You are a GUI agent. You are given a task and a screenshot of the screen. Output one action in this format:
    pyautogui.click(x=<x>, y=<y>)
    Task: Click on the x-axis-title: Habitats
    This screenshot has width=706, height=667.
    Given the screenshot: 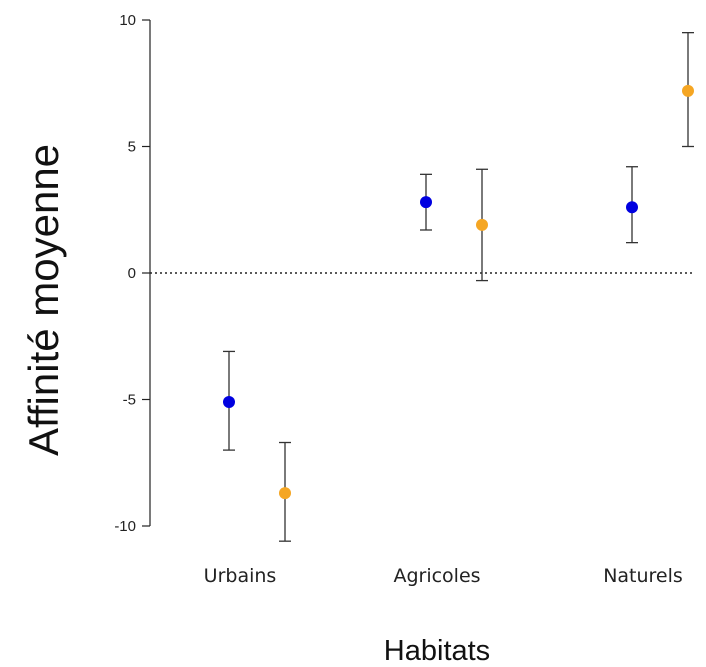 What is the action you would take?
    pyautogui.click(x=437, y=651)
    